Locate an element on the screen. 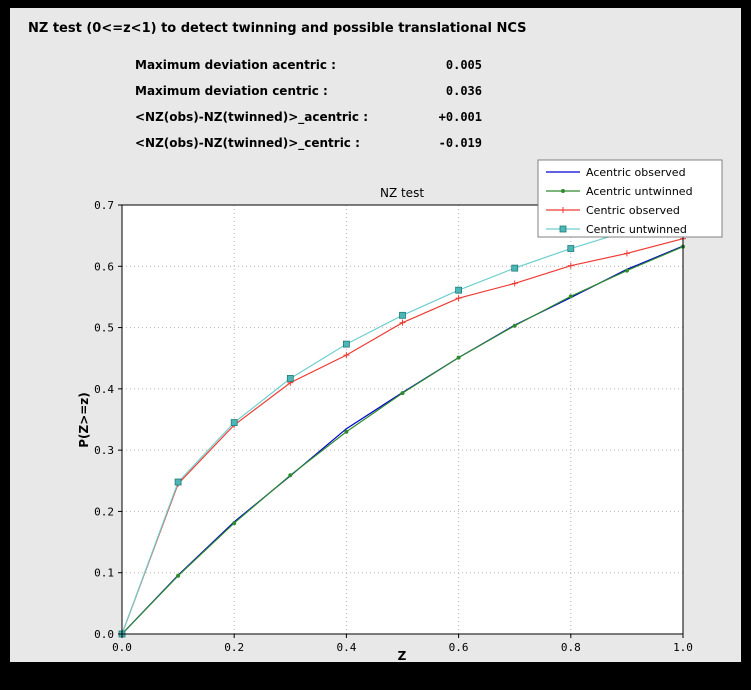 The width and height of the screenshot is (751, 690). y-tick-label: 0.1 is located at coordinates (104, 573).